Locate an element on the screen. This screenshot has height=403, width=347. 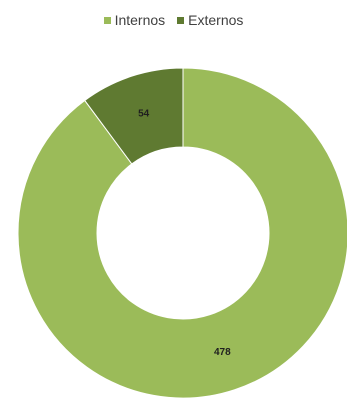
legend-item-externos: Externos is located at coordinates (210, 20).